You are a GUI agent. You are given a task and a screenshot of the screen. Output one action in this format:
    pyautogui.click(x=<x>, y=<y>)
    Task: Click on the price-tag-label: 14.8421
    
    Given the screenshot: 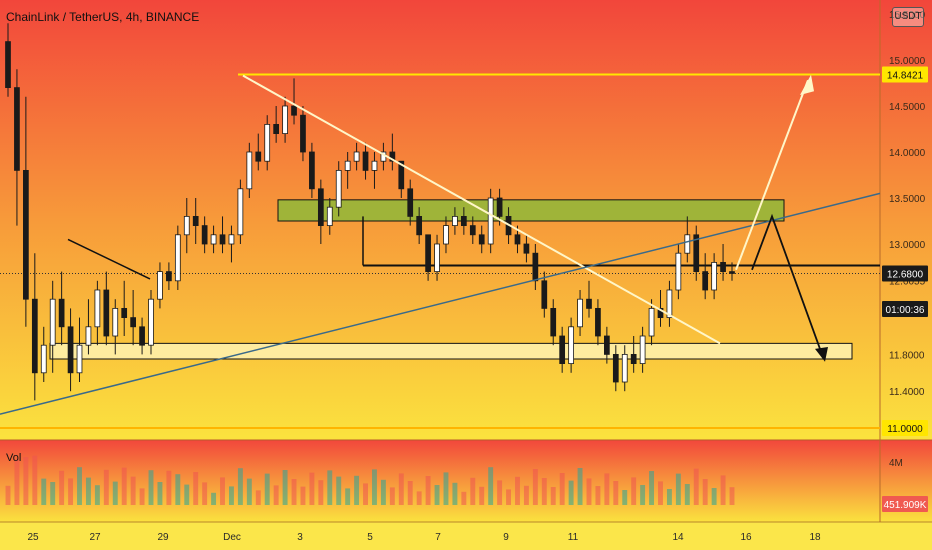 What is the action you would take?
    pyautogui.click(x=905, y=76)
    